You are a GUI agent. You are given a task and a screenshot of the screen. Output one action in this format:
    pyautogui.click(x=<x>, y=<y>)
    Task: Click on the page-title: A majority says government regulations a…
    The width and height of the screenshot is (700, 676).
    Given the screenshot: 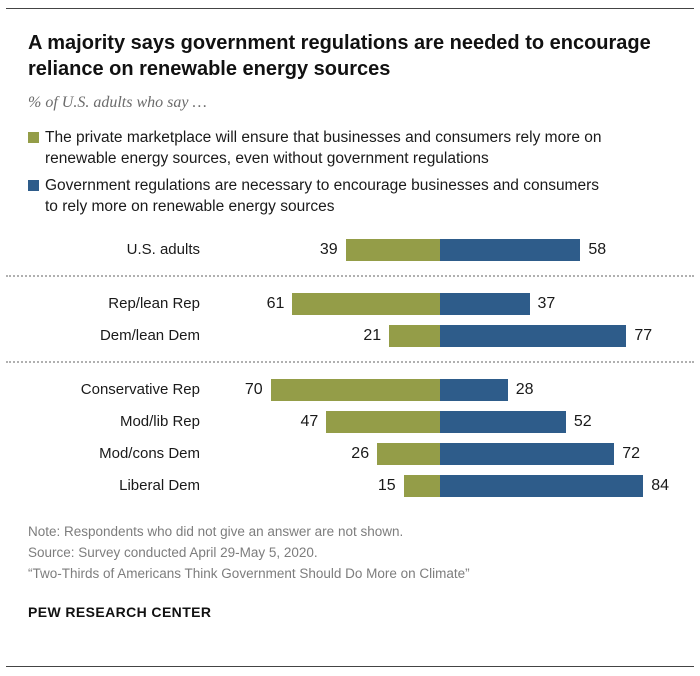 What is the action you would take?
    pyautogui.click(x=339, y=56)
    